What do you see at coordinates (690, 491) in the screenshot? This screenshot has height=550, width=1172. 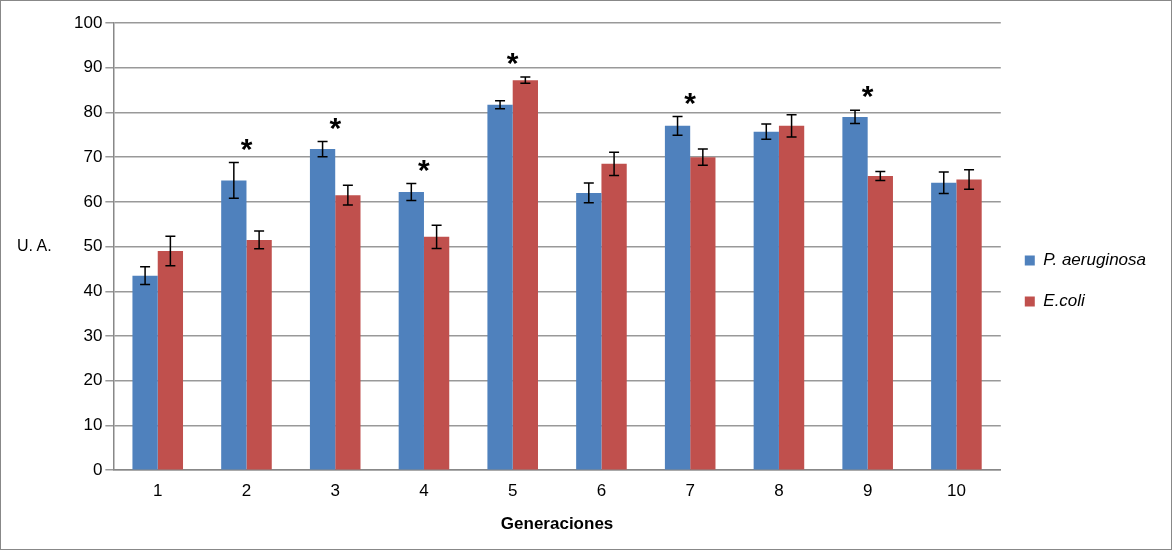 I see `x-tick-label: 7` at bounding box center [690, 491].